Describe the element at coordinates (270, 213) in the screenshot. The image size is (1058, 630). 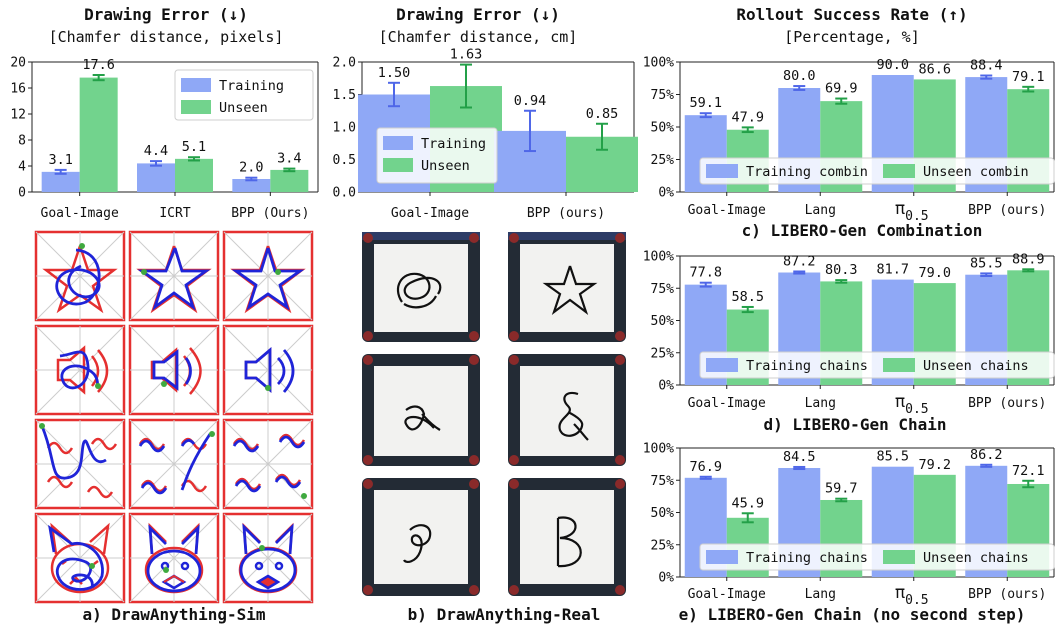
I see `x-tick-label: BPP (Ours)` at that location.